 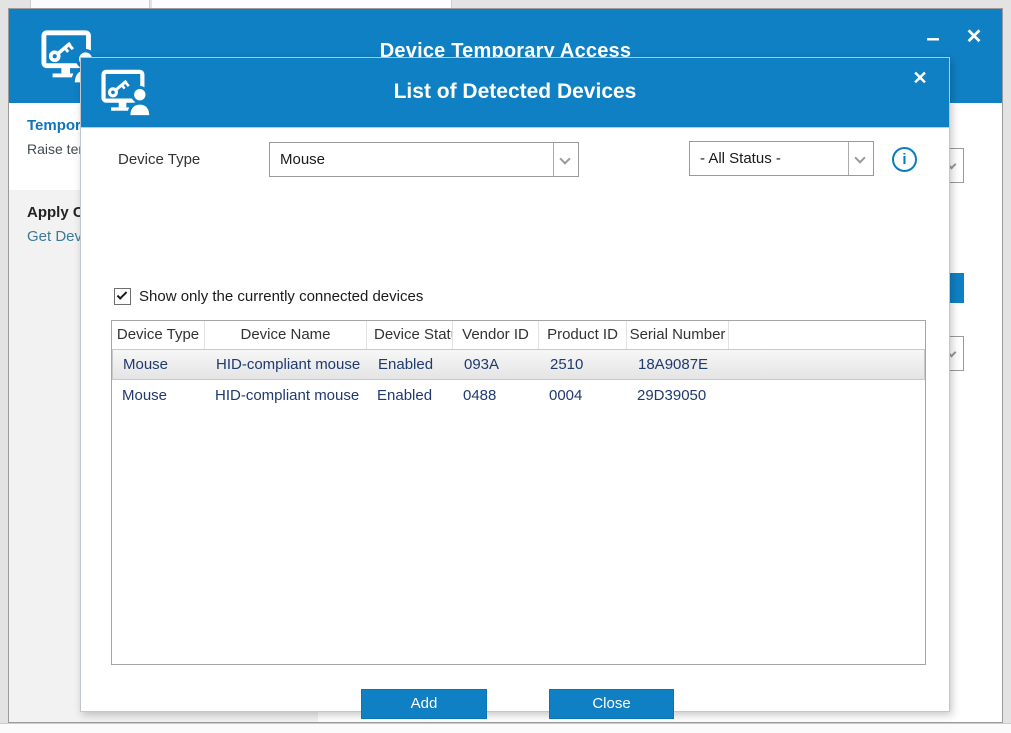 What do you see at coordinates (781, 158) in the screenshot?
I see `status-filter-dropdown: - All Status -` at bounding box center [781, 158].